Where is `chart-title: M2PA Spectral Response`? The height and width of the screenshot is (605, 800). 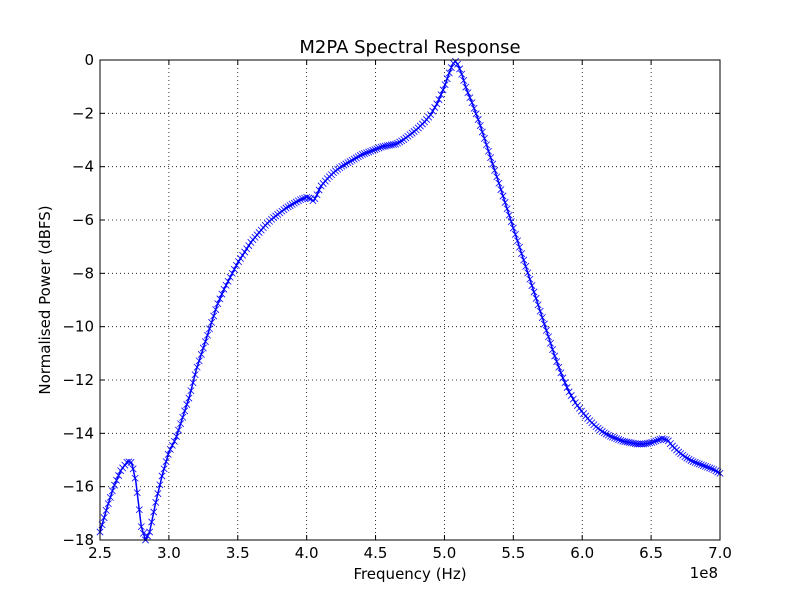
chart-title: M2PA Spectral Response is located at coordinates (409, 47).